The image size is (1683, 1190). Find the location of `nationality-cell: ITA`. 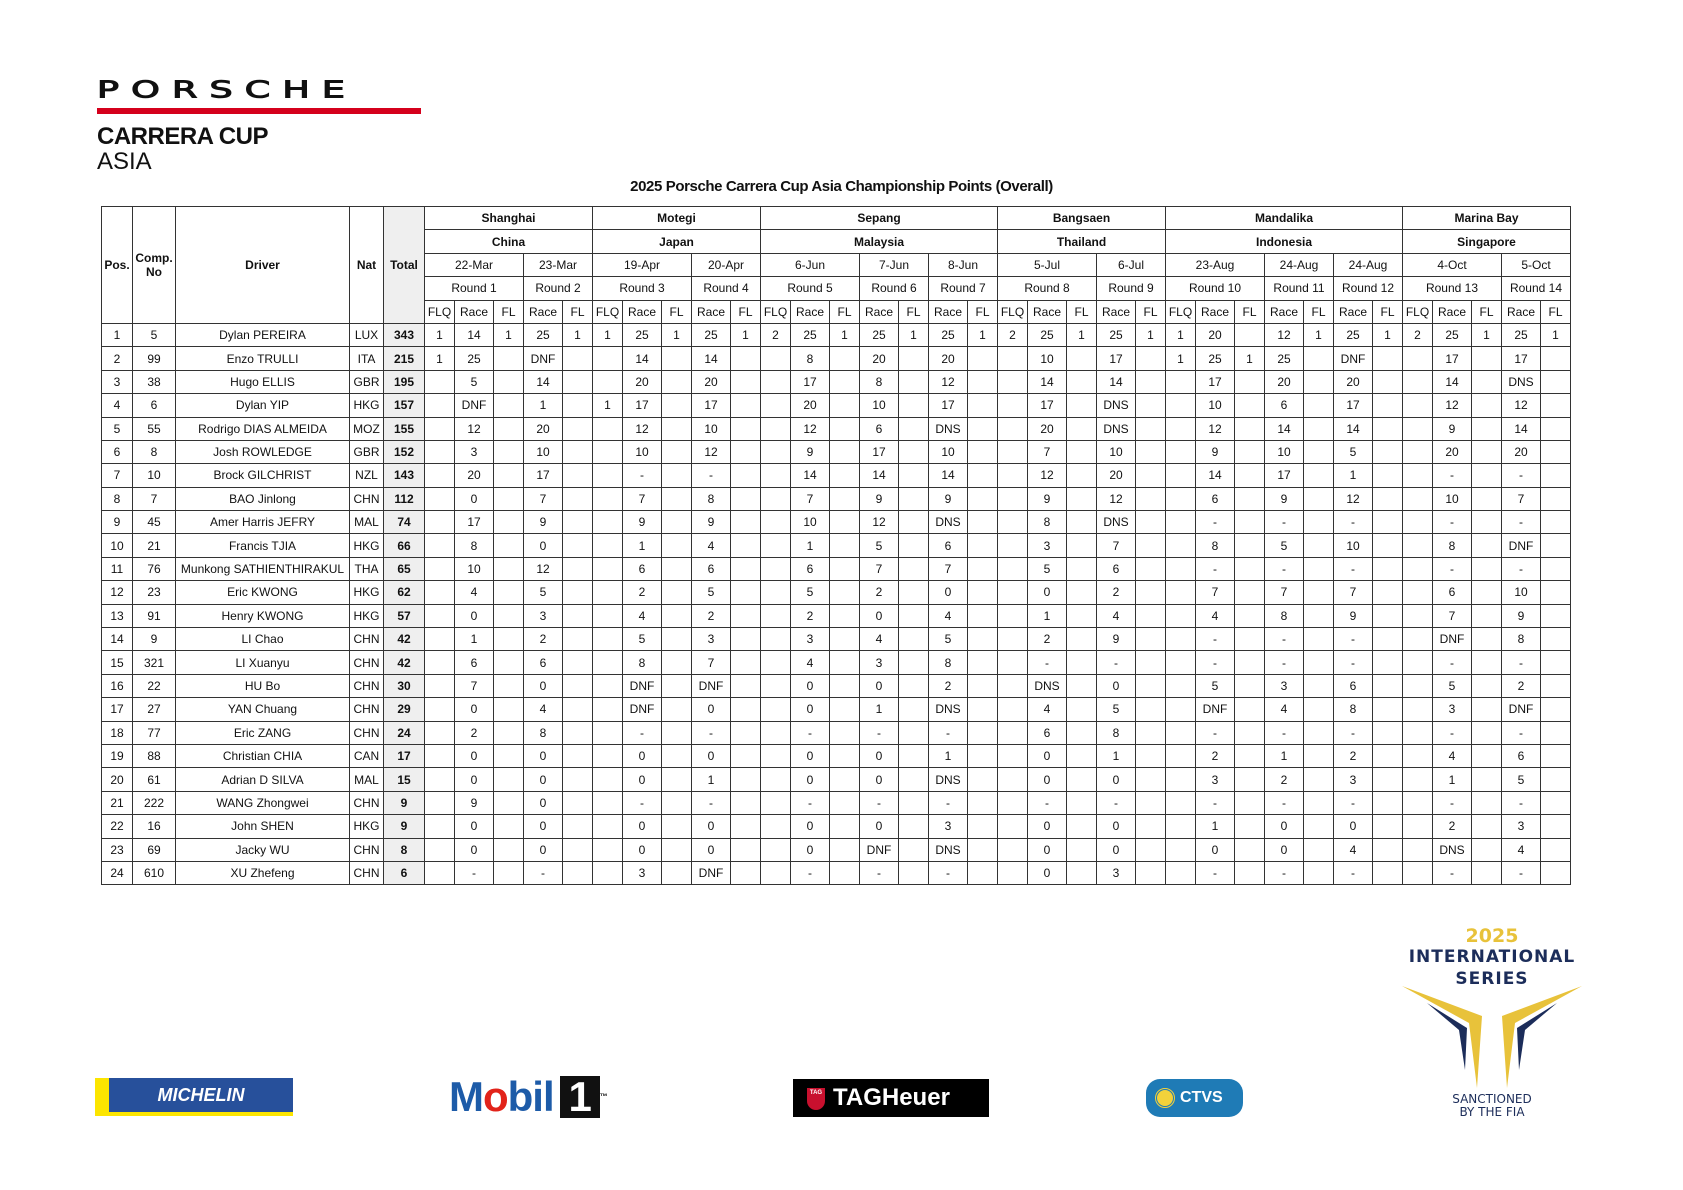

nationality-cell: ITA is located at coordinates (366, 358).